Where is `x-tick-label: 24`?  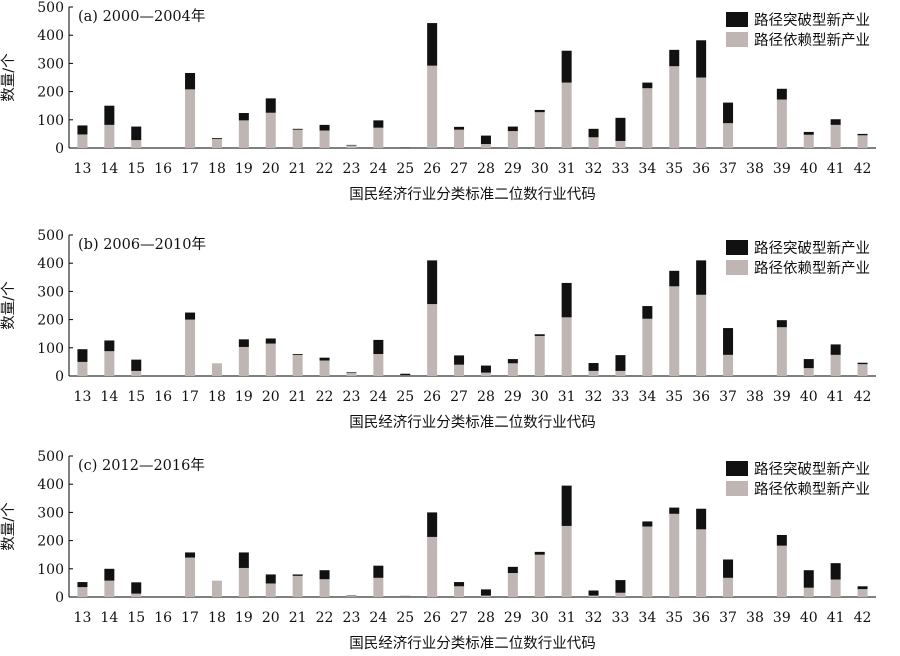 x-tick-label: 24 is located at coordinates (378, 397).